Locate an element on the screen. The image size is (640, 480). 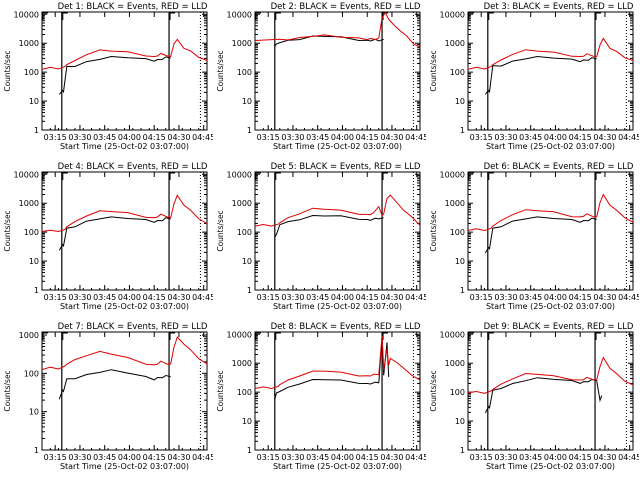
chart-title: Det 8: BLACK = Events, RED = LLD is located at coordinates (346, 327).